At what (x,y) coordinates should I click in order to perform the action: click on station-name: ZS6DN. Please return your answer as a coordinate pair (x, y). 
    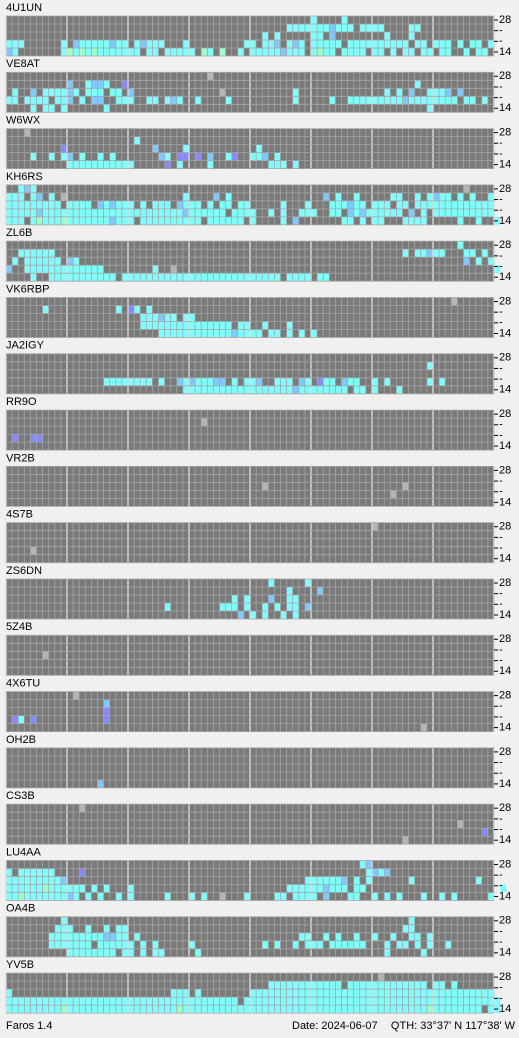
    Looking at the image, I should click on (24, 571).